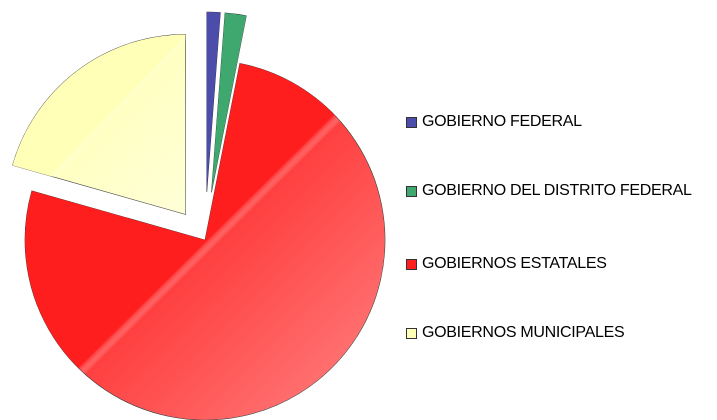 The image size is (717, 420). Describe the element at coordinates (557, 190) in the screenshot. I see `legend-label: GOBIERNO DEL DISTRITO FEDERAL` at that location.